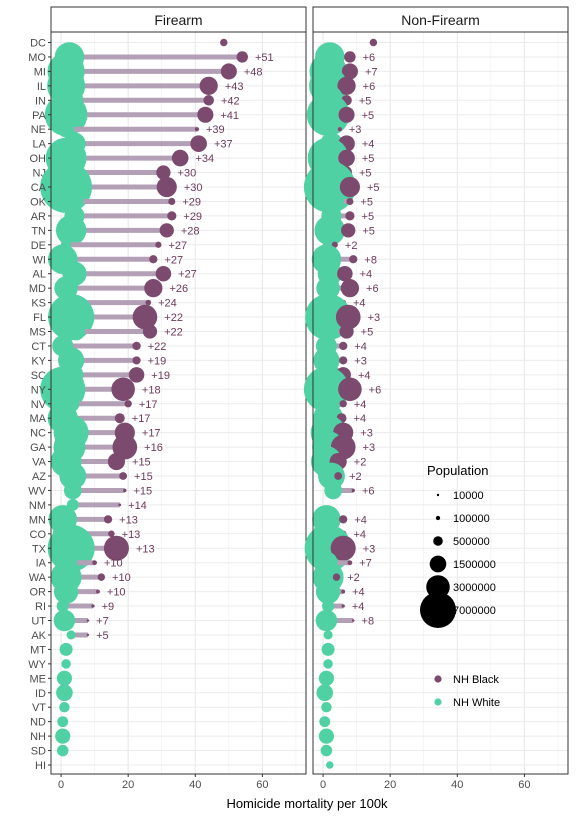 Image resolution: width=576 pixels, height=816 pixels. What do you see at coordinates (38, 578) in the screenshot?
I see `y-tick-label-WA: WA` at bounding box center [38, 578].